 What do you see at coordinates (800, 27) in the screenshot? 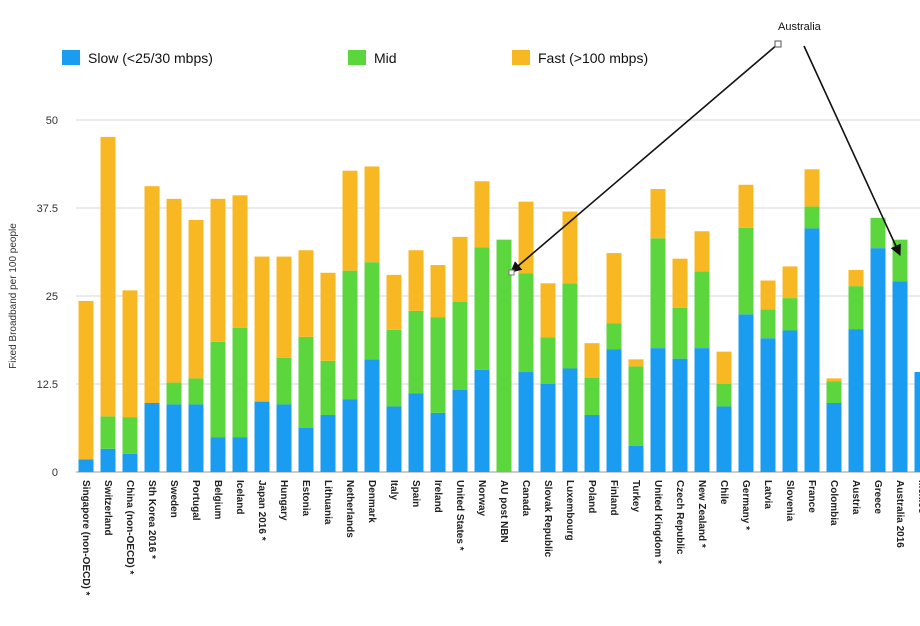
I see `annotation-label: Australia` at bounding box center [800, 27].